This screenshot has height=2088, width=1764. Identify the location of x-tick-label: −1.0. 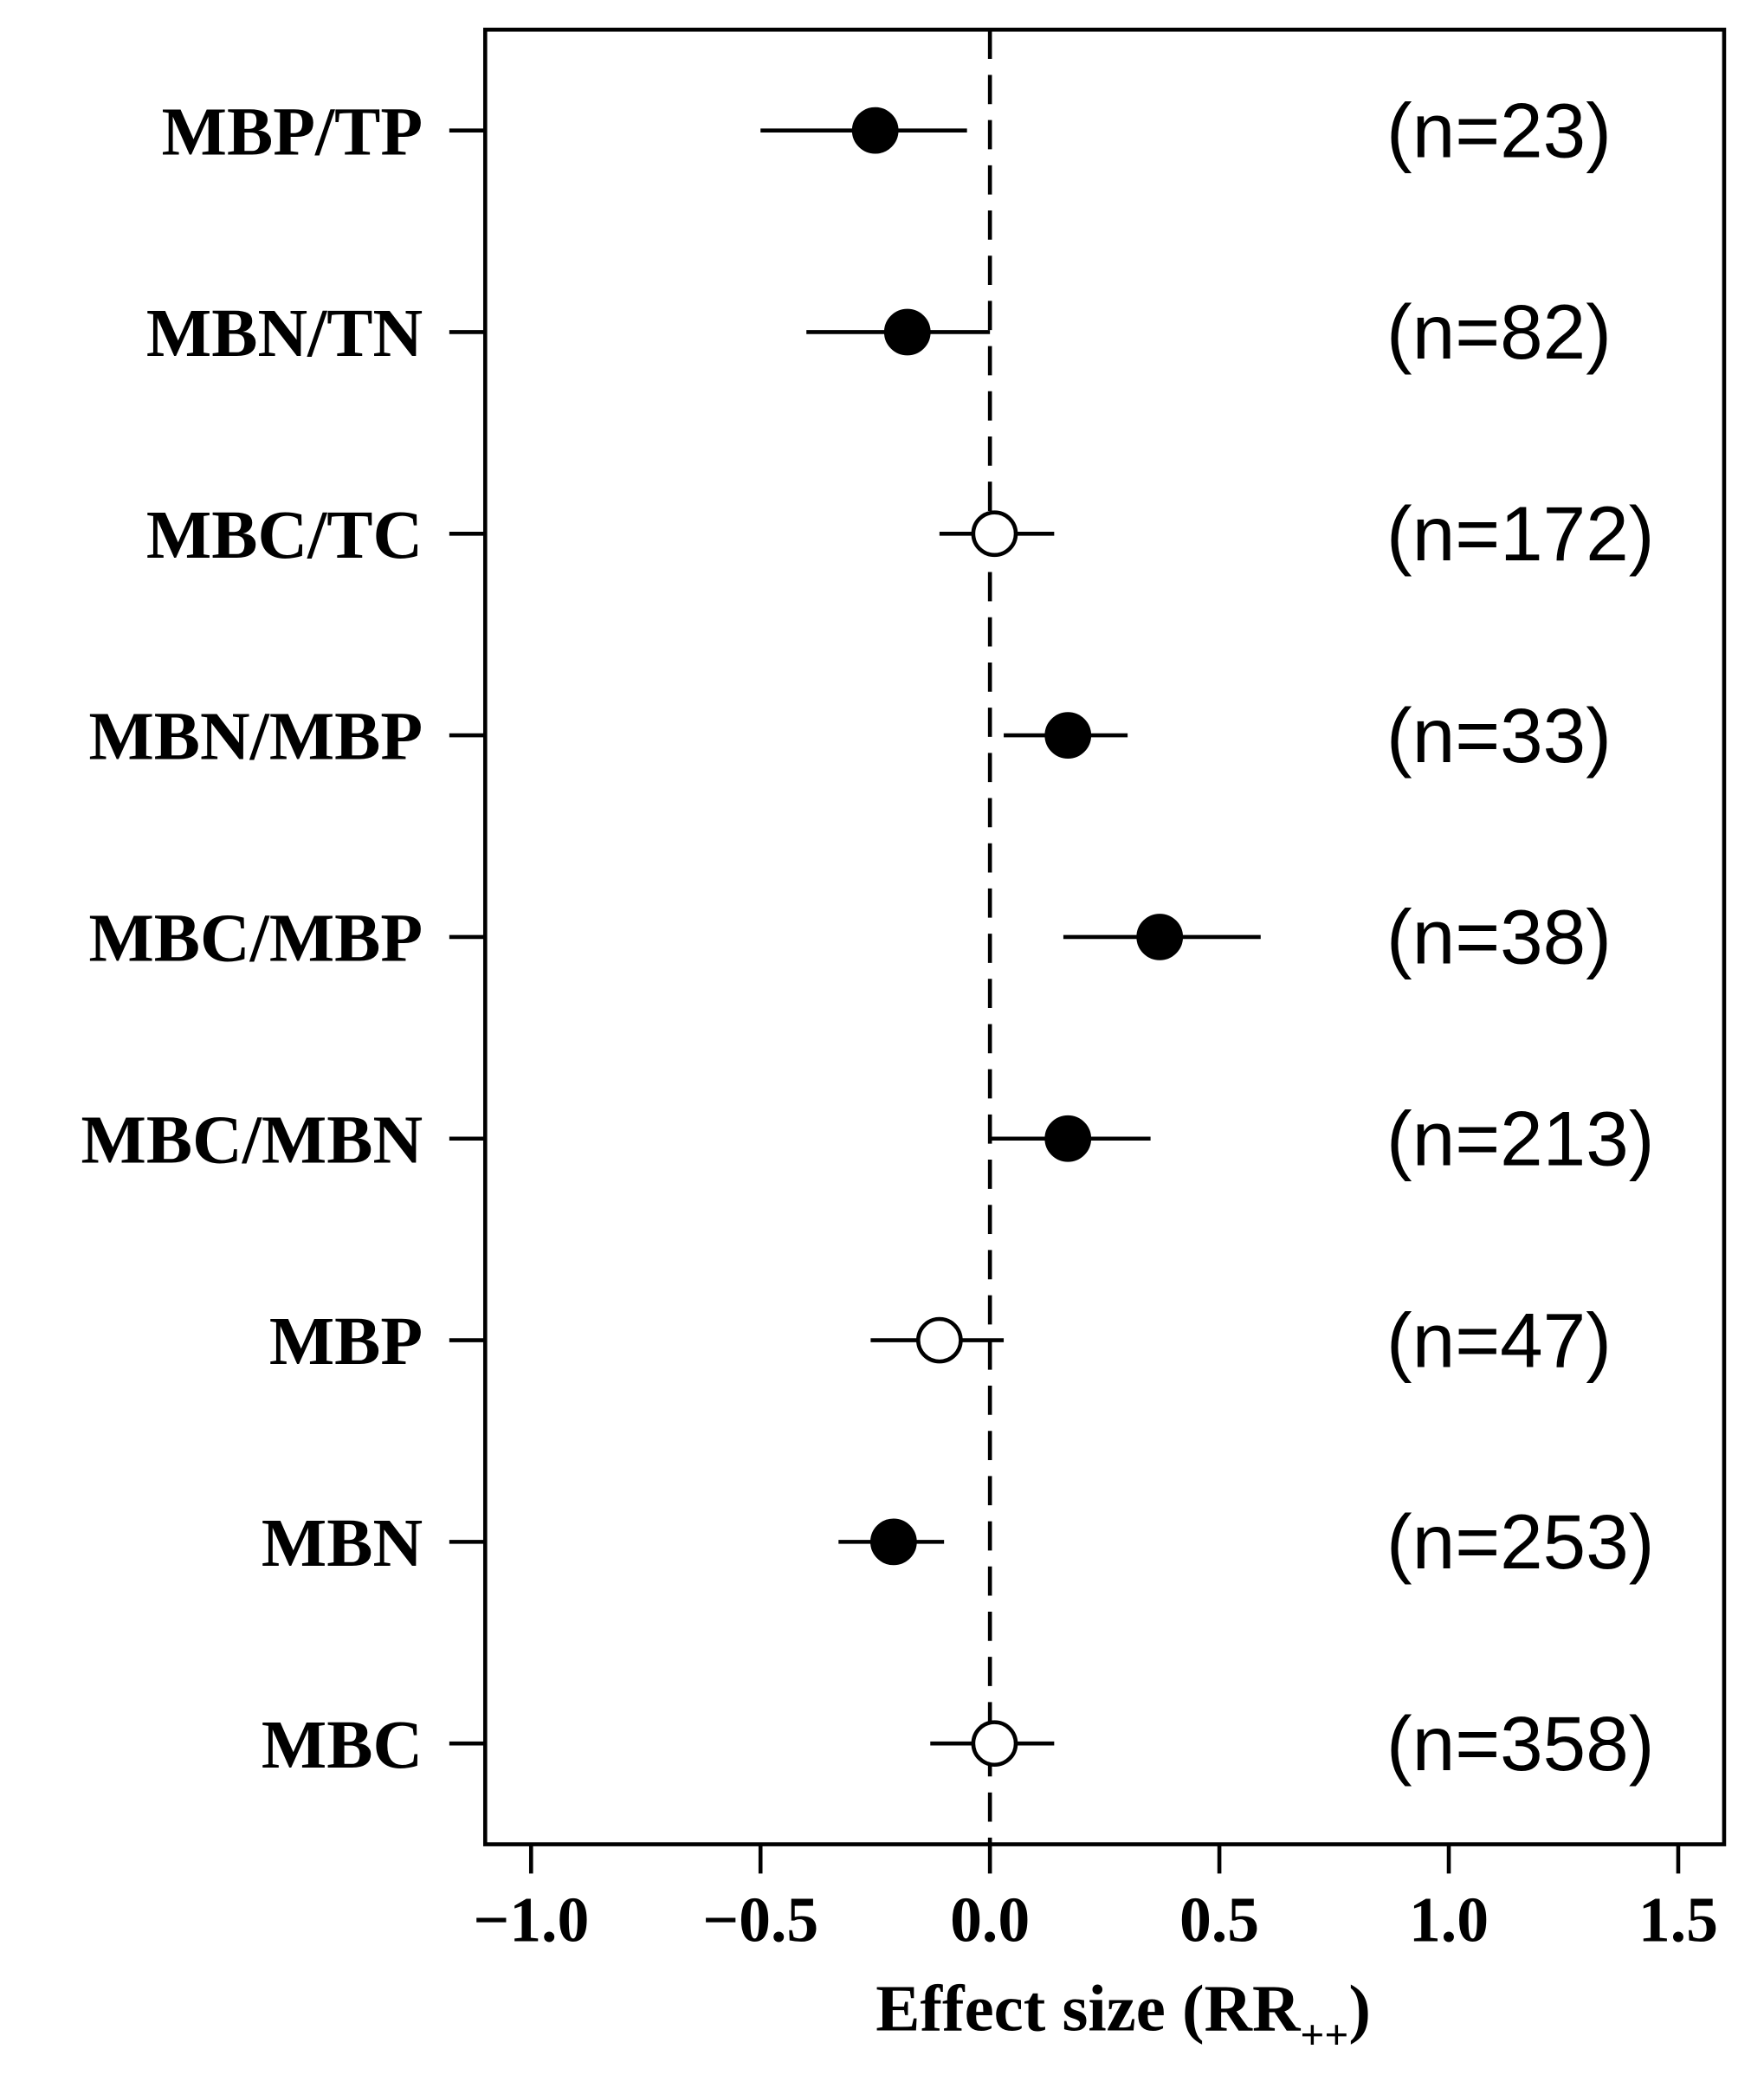
(531, 1919).